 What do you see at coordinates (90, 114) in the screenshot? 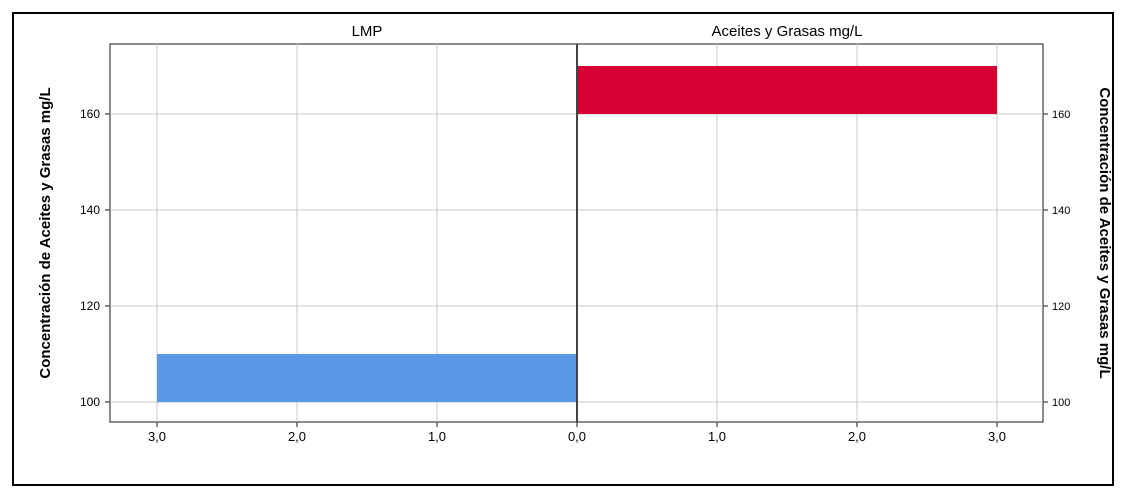
I see `y-tick-label-left: 160` at bounding box center [90, 114].